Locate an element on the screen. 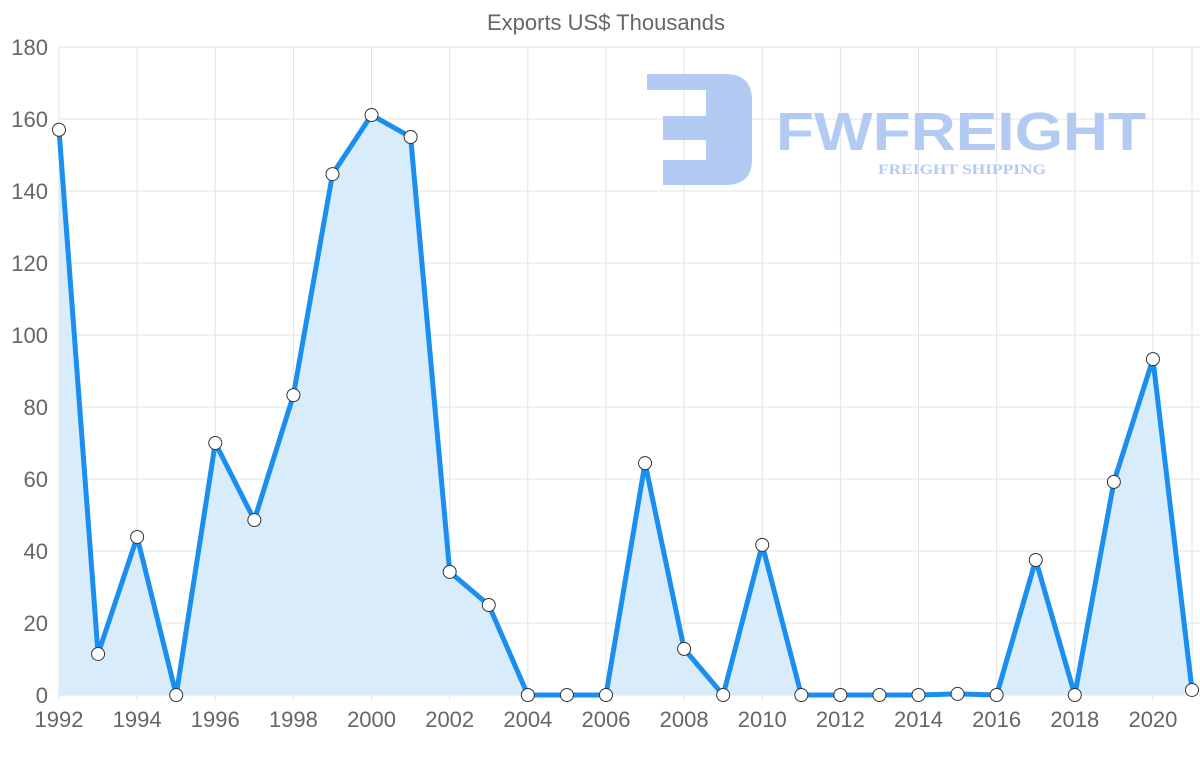  y-tick-label: 0 is located at coordinates (42, 695).